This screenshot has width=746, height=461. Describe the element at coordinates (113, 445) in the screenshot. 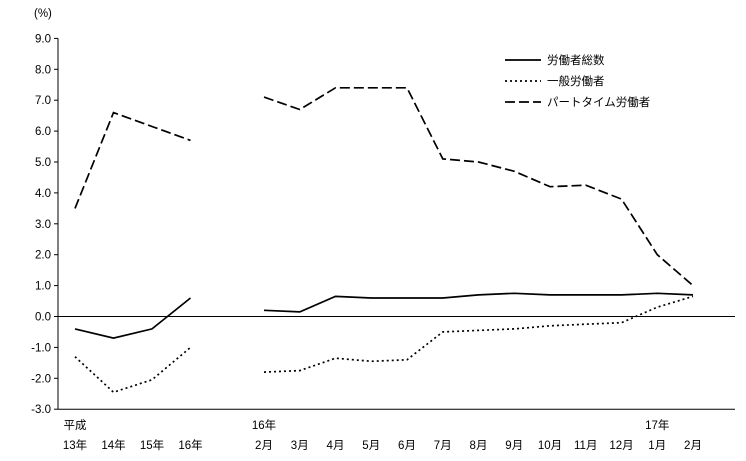

I see `x-label-annual: 14年` at that location.